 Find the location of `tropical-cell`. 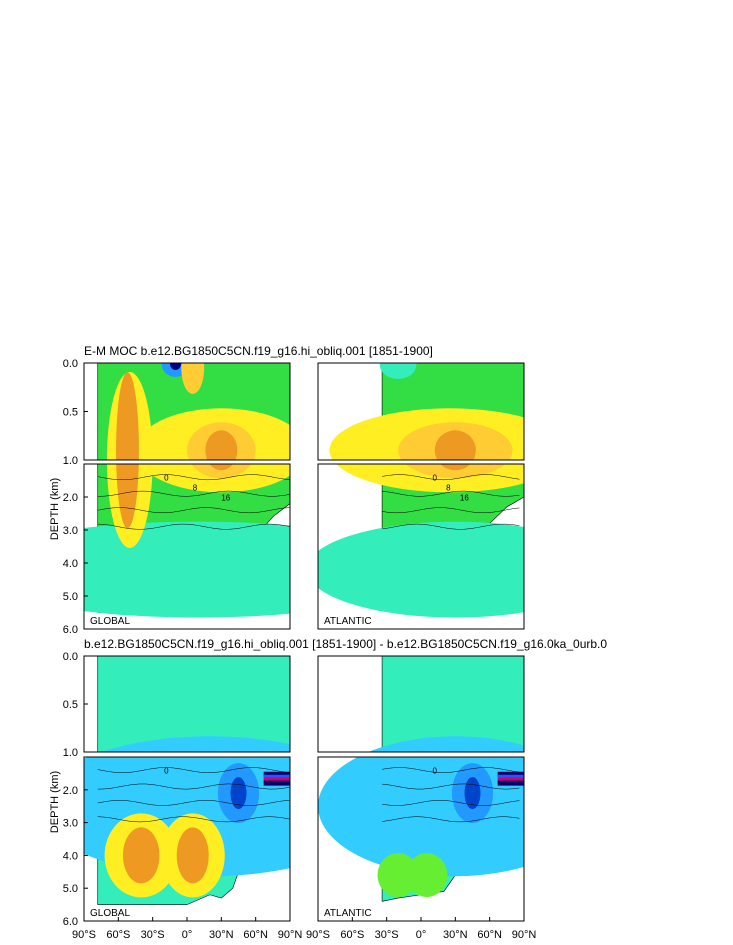

tropical-cell is located at coordinates (193, 378).